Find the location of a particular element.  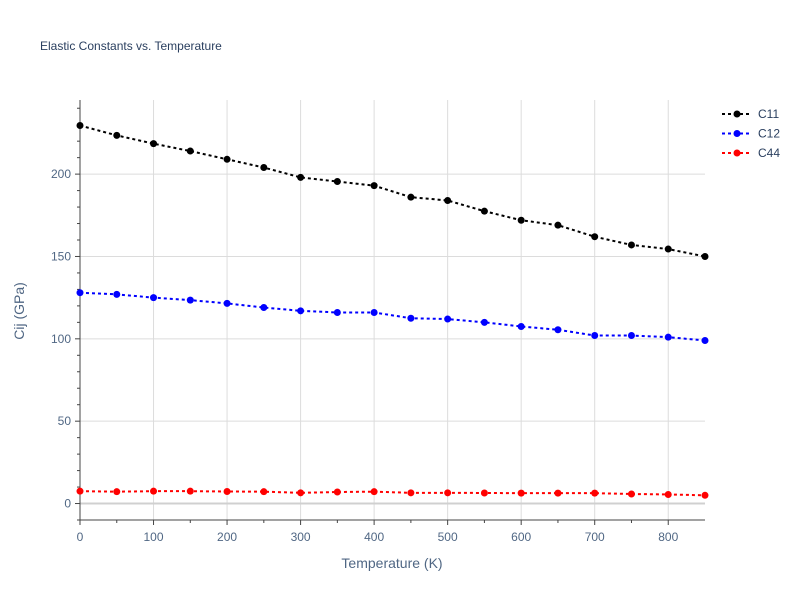

chart-title: Elastic Constants vs. Temperature is located at coordinates (131, 46).